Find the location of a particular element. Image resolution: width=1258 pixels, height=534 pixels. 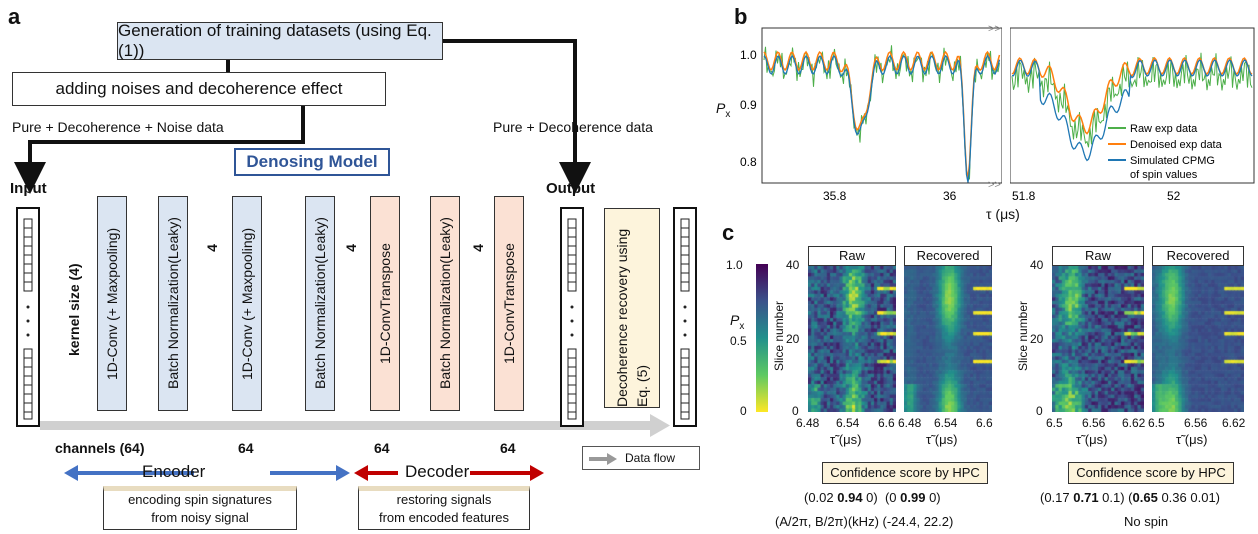

b-ylabel-sub: x is located at coordinates (727, 114).